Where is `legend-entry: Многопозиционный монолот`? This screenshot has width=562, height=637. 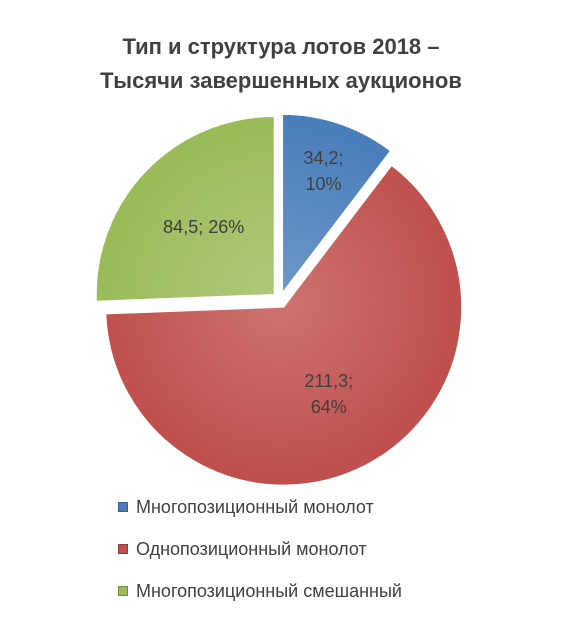
legend-entry: Многопозиционный монолот is located at coordinates (246, 507).